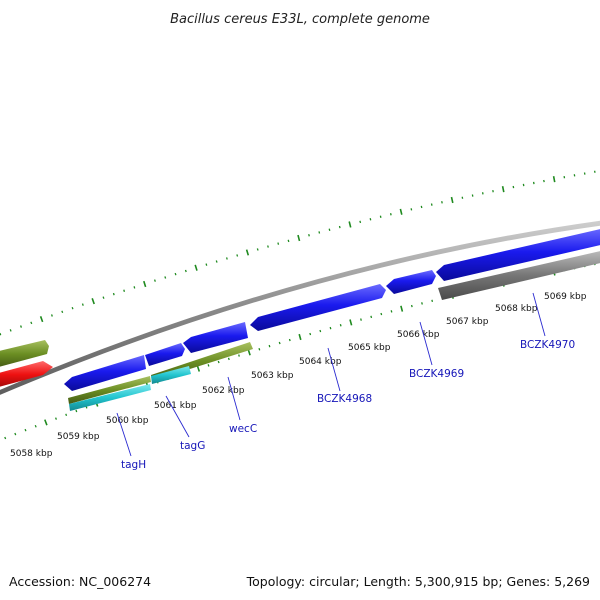  I want to click on kbp-label: 5068 kbp, so click(516, 309).